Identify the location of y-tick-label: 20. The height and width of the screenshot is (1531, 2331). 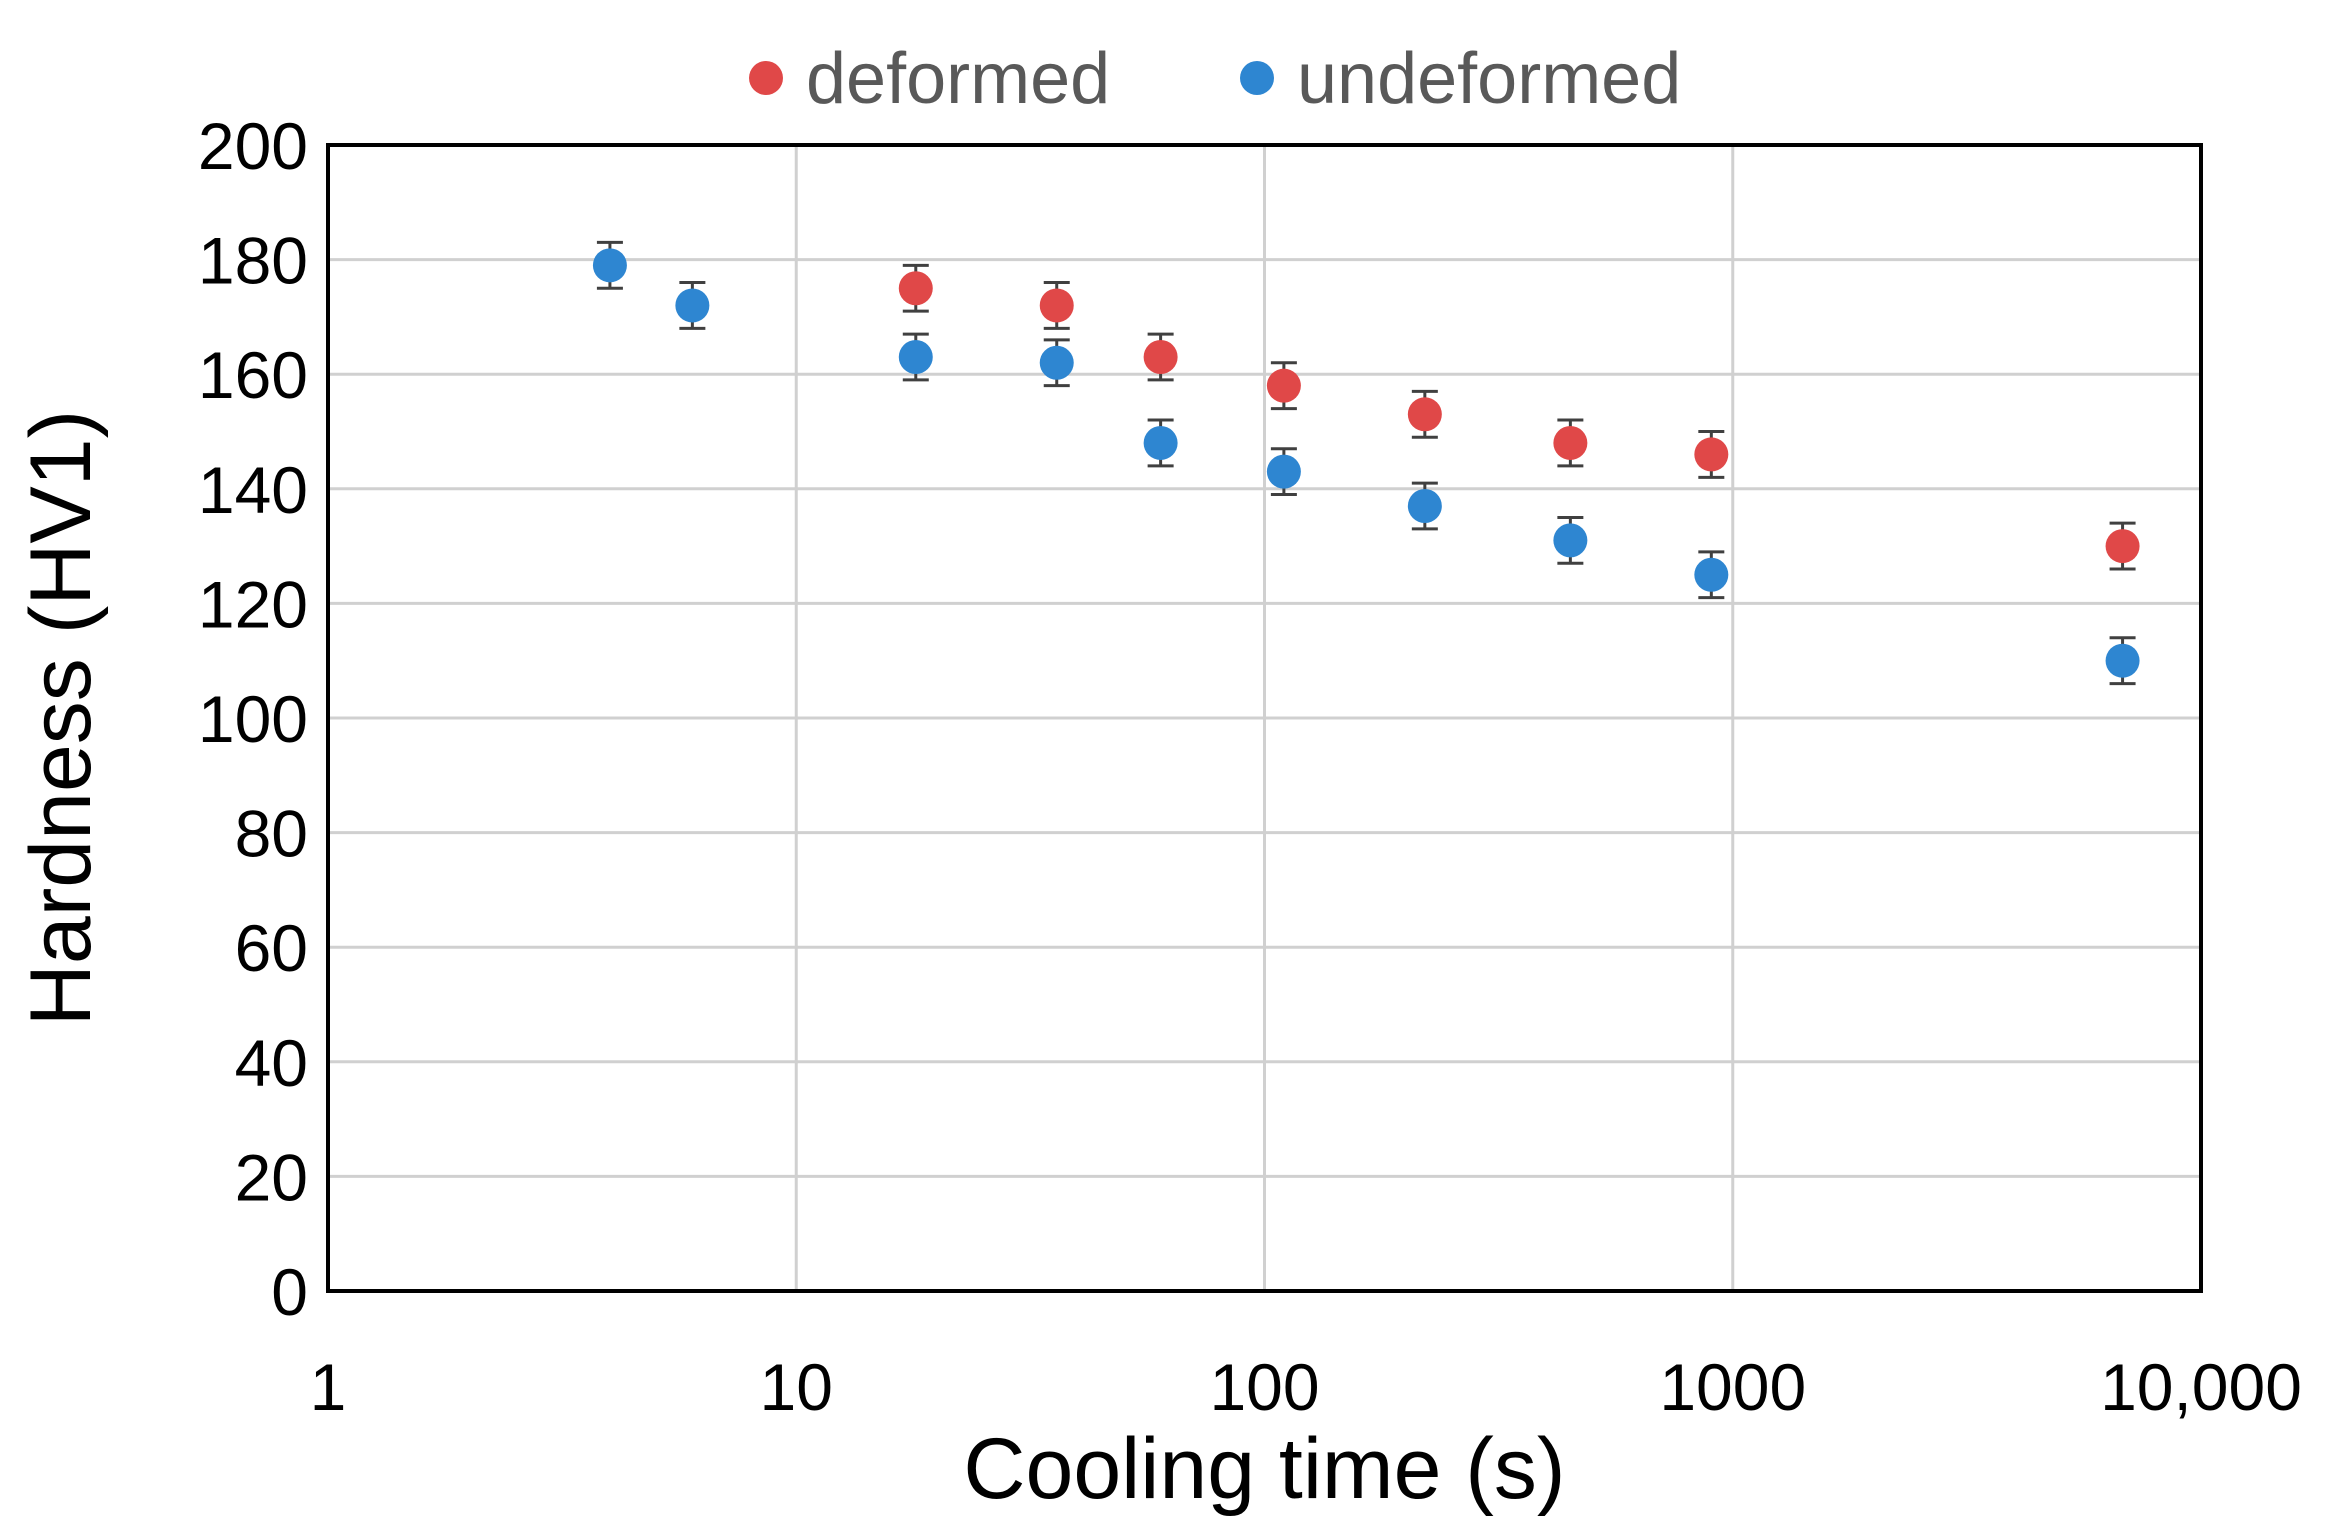
(271, 1177).